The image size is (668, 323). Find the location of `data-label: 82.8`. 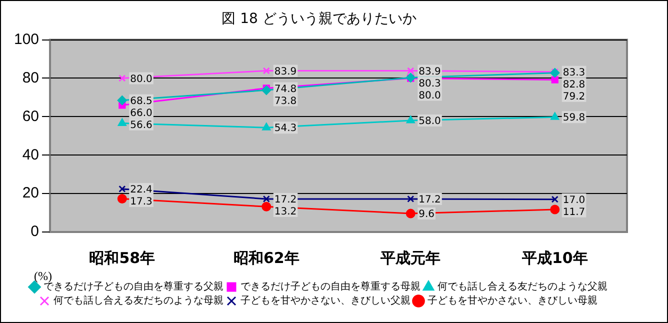

data-label: 82.8 is located at coordinates (574, 84).